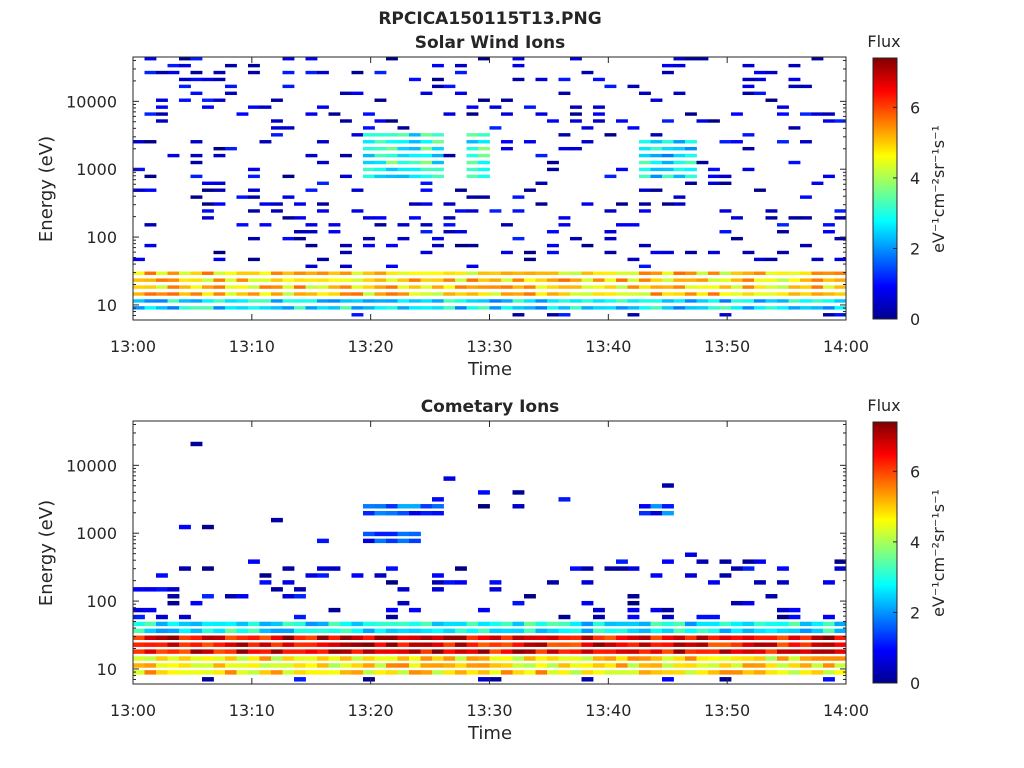  I want to click on y-tick-label: 10000, so click(91, 101).